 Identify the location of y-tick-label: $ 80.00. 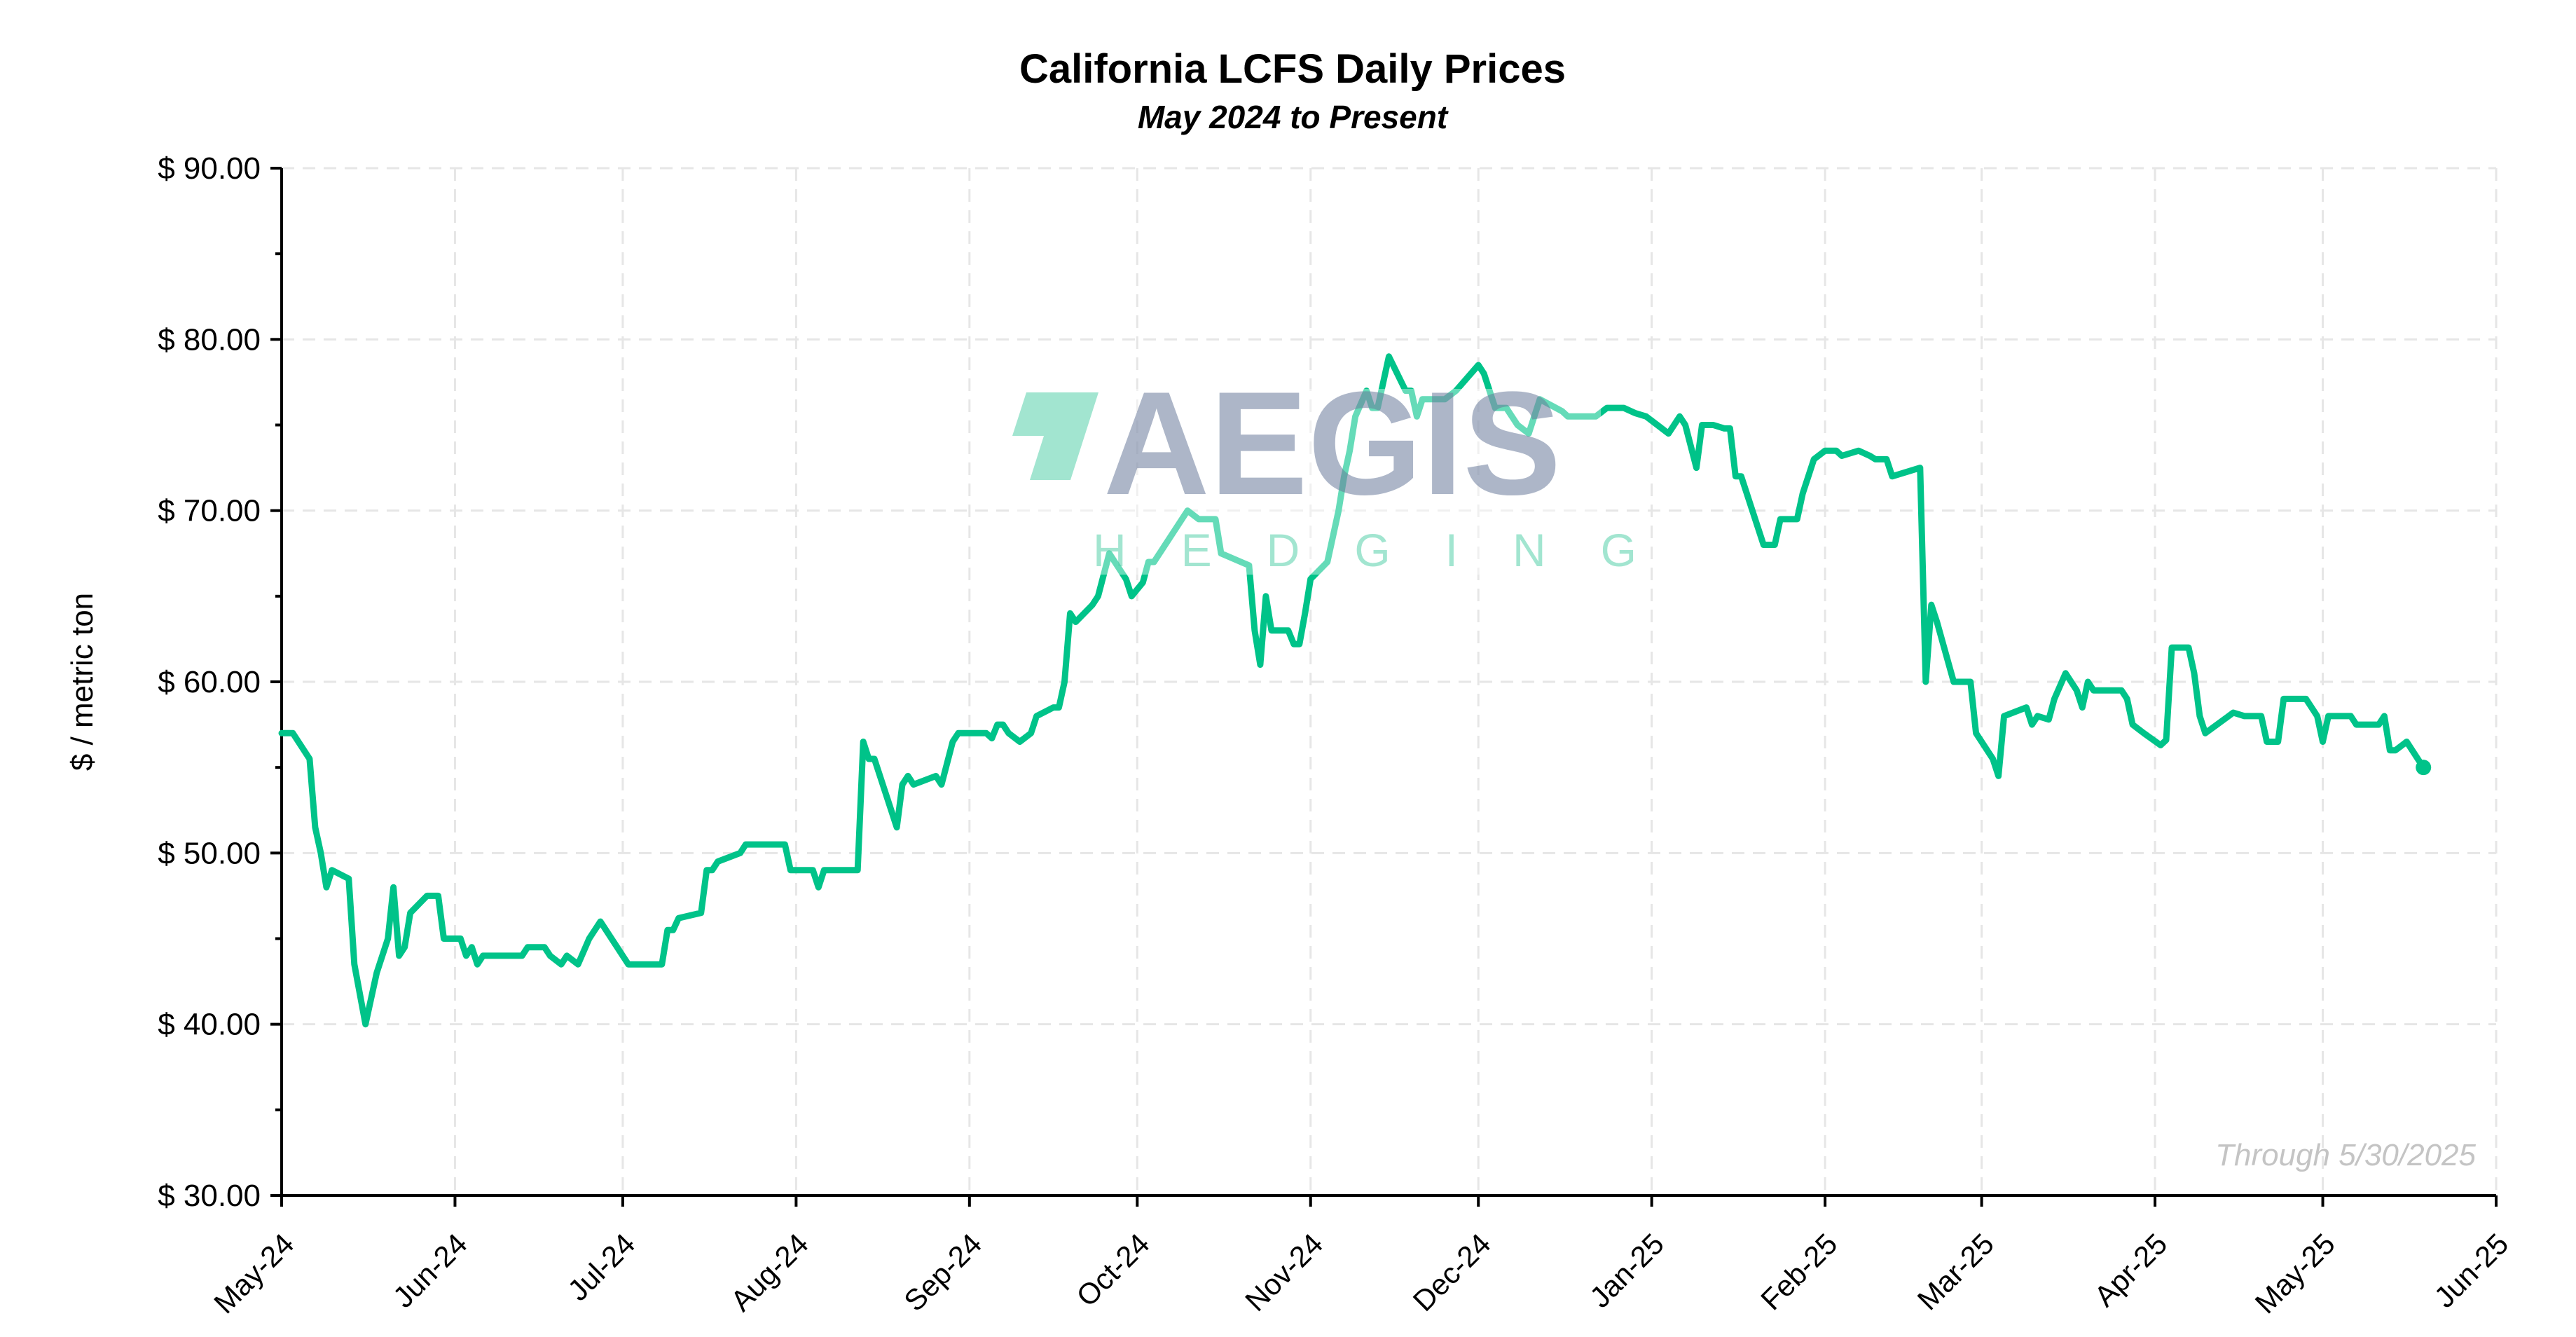
(209, 339).